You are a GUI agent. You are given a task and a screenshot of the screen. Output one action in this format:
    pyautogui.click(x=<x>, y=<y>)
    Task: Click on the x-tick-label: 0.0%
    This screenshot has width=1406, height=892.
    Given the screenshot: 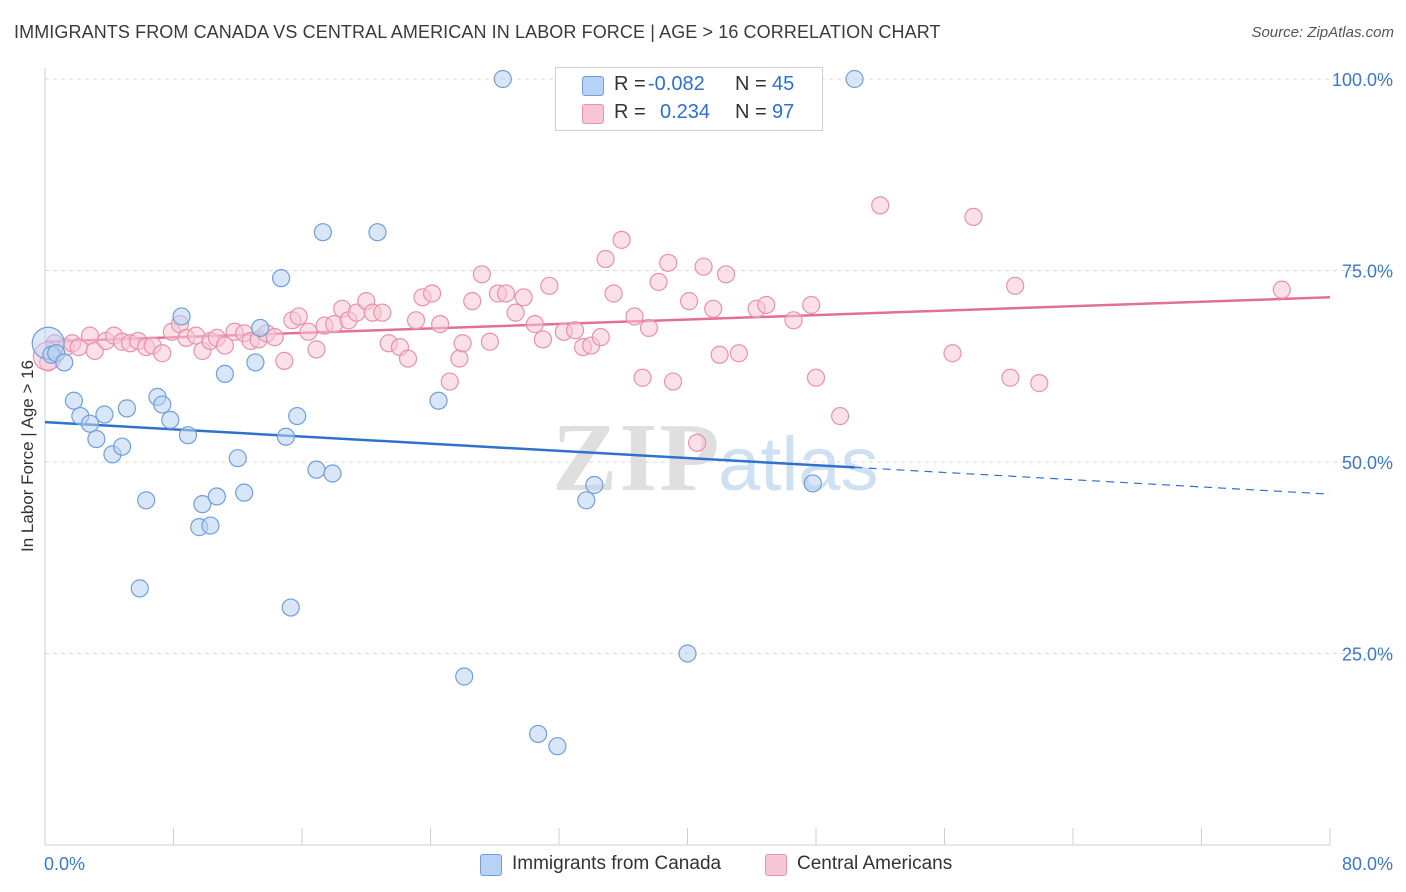 What is the action you would take?
    pyautogui.click(x=64, y=864)
    